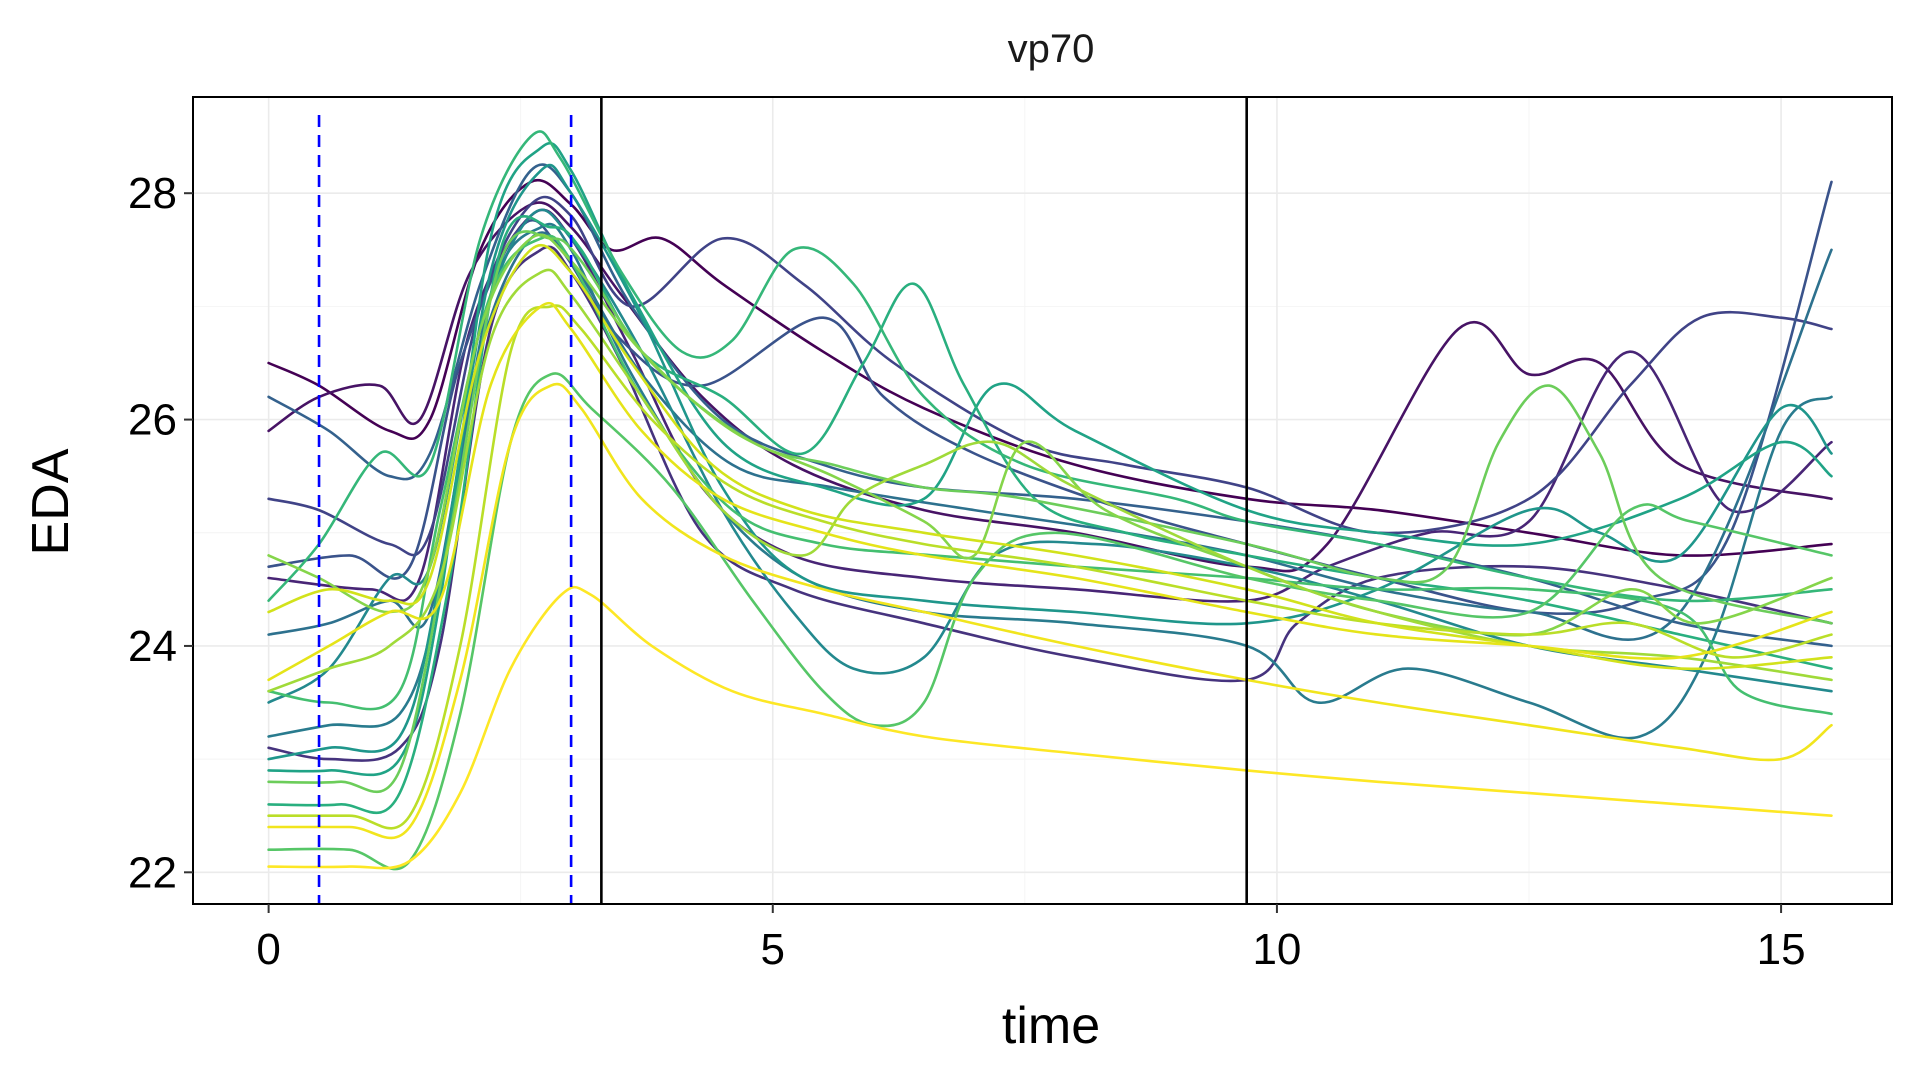 Image resolution: width=1920 pixels, height=1080 pixels. What do you see at coordinates (1781, 949) in the screenshot?
I see `x-tick-label: 15` at bounding box center [1781, 949].